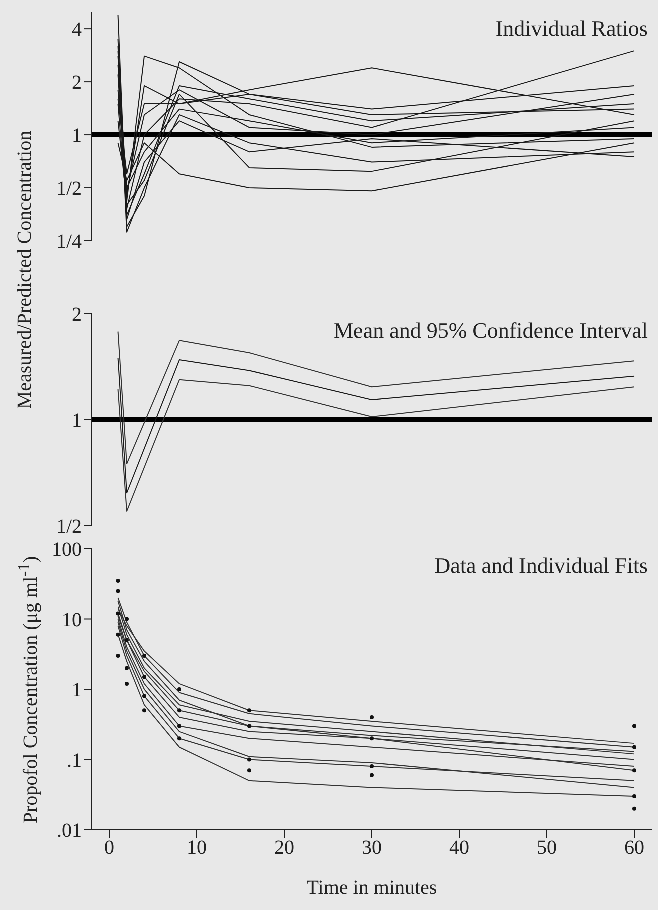  I want to click on x-axis-title: Time in minutes, so click(372, 888).